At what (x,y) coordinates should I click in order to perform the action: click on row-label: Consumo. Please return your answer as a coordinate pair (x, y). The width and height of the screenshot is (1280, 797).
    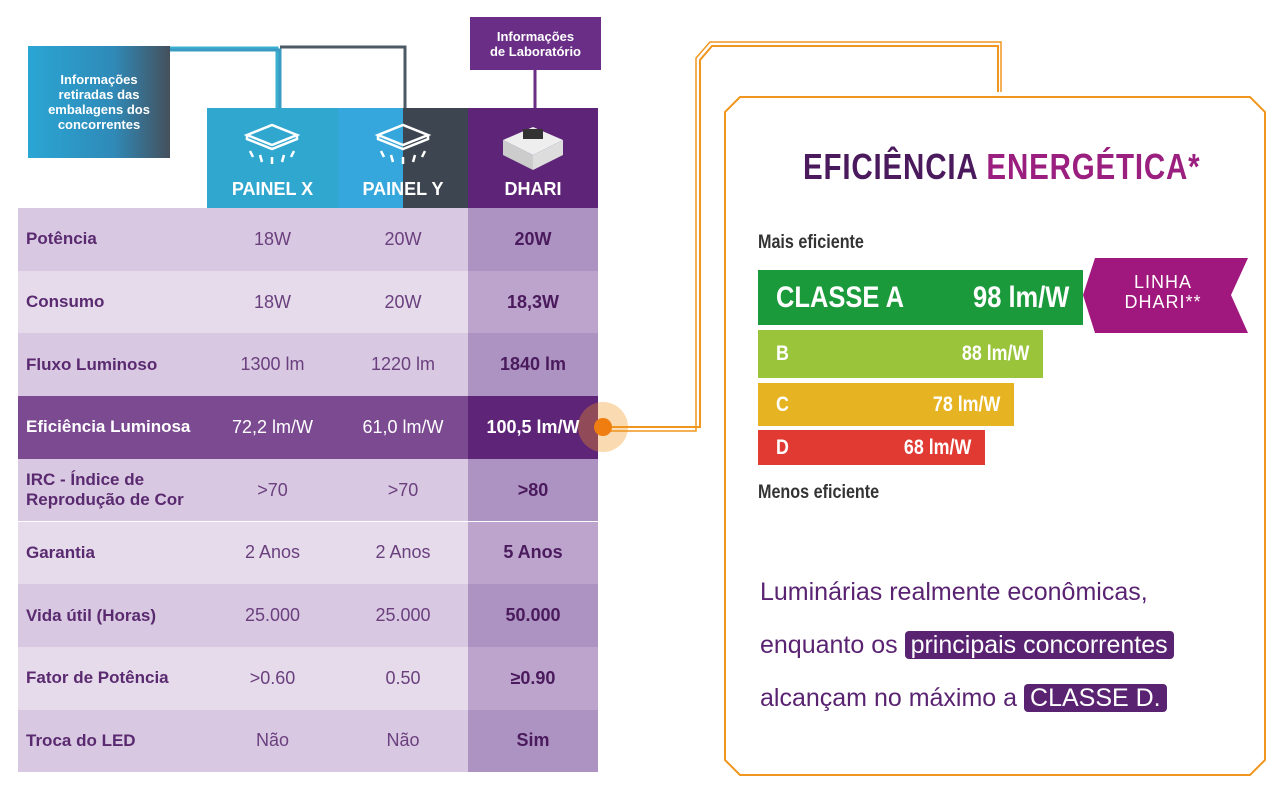
    Looking at the image, I should click on (112, 302).